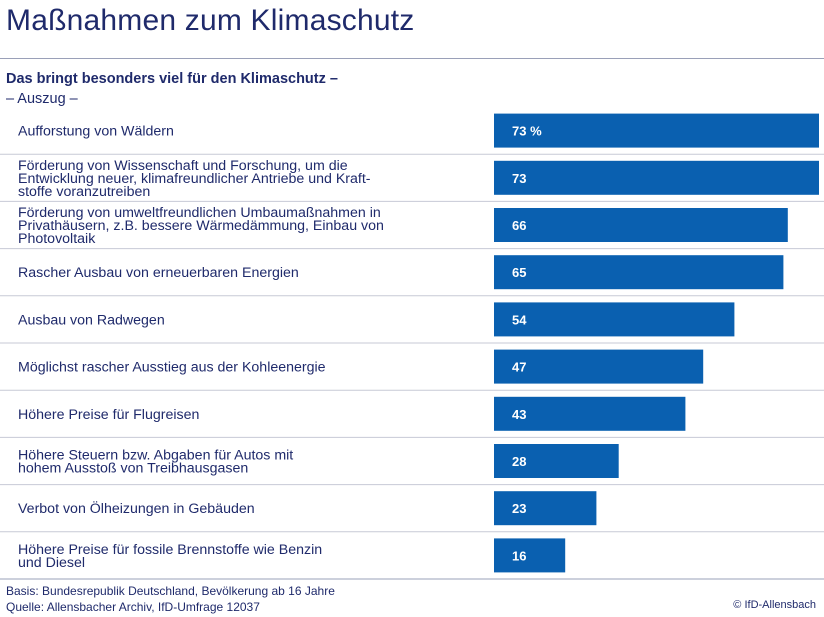 The height and width of the screenshot is (617, 824). I want to click on chart-title: Maßnahmen zum Klimaschutz, so click(210, 20).